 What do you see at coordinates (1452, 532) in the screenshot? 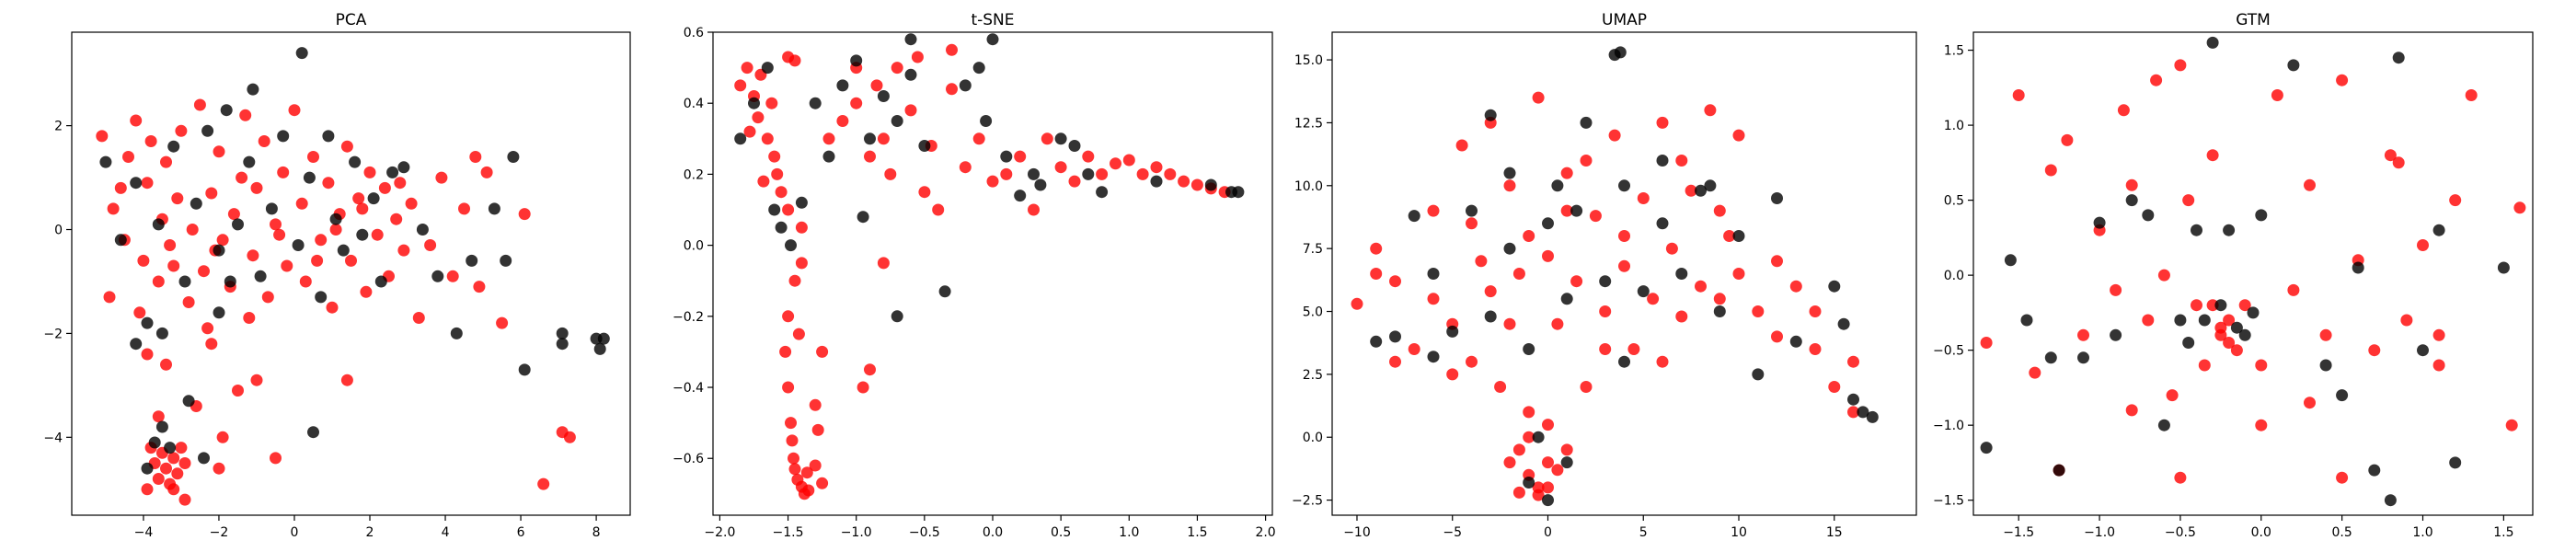
I see `x-tick-label: −5` at bounding box center [1452, 532].